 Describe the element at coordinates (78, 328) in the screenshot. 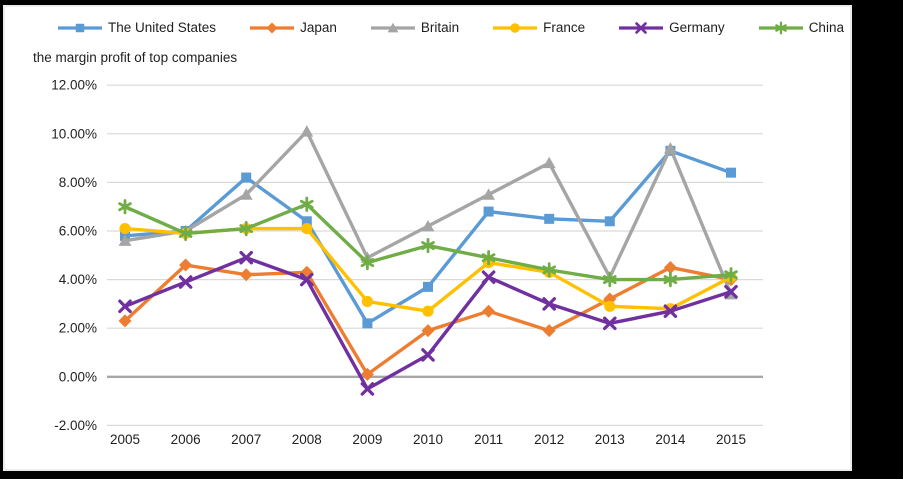

I see `y-tick-label: 2.00%` at that location.